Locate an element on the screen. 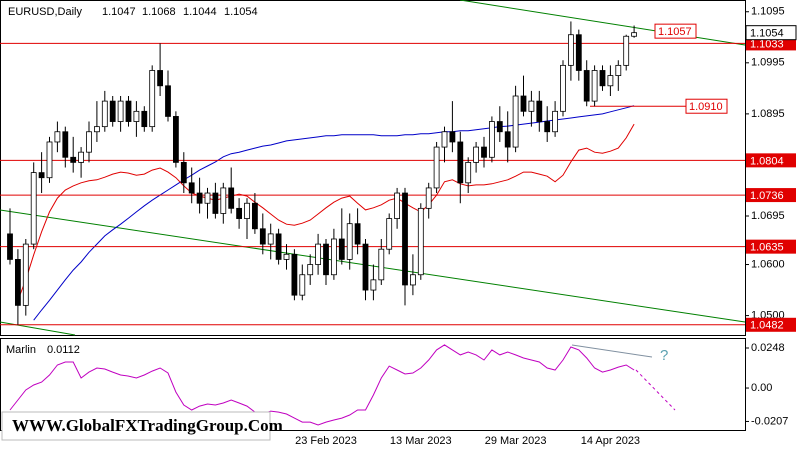 This screenshot has height=453, width=804. y-tick-label: -0.0207 is located at coordinates (769, 421).